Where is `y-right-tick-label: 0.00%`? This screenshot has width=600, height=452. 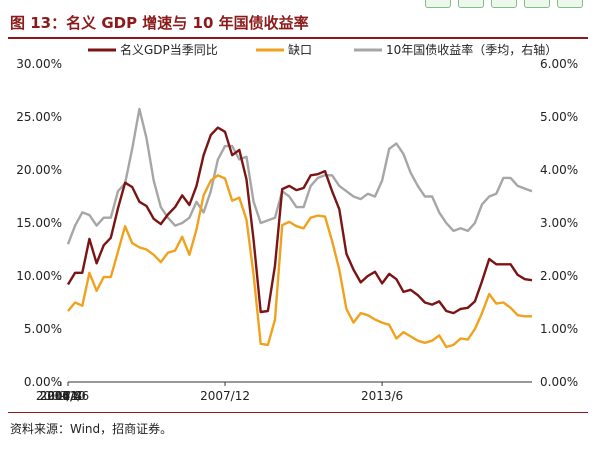
y-right-tick-label: 0.00% is located at coordinates (559, 382).